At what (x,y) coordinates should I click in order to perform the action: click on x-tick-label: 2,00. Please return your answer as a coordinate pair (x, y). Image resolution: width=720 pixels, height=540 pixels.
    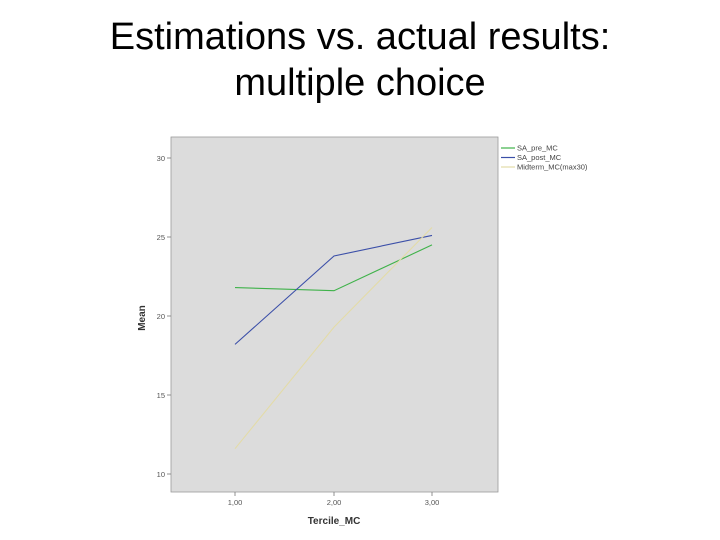
    Looking at the image, I should click on (334, 502).